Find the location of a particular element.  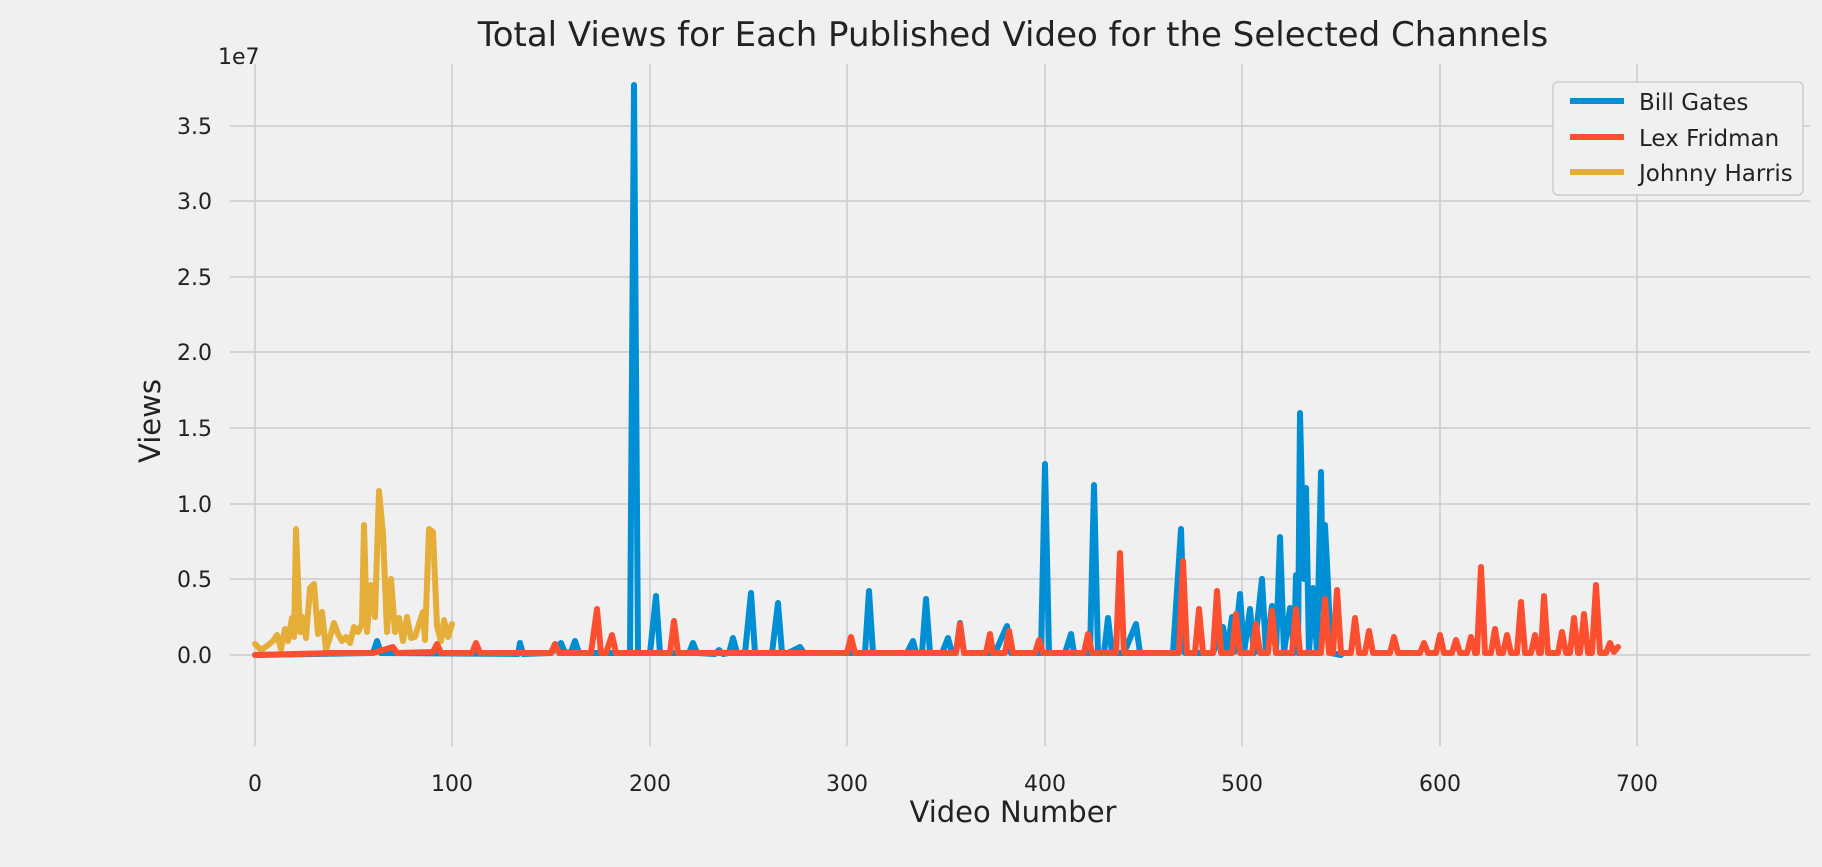

y-tick-label: 2.5 is located at coordinates (194, 278).